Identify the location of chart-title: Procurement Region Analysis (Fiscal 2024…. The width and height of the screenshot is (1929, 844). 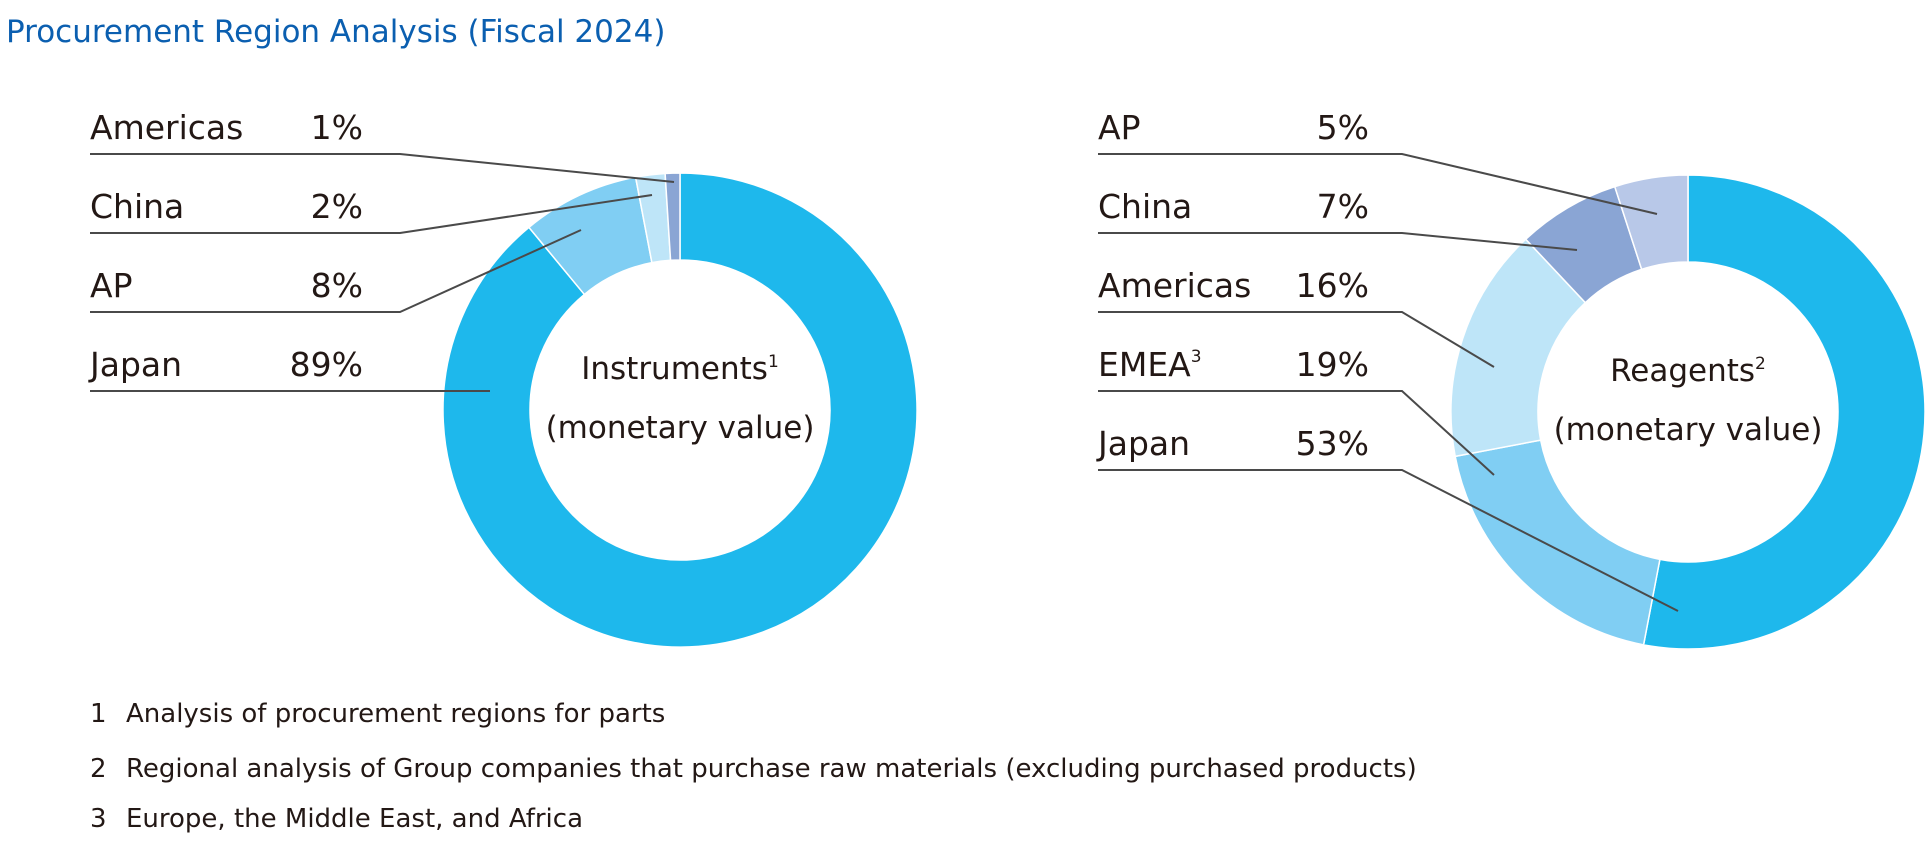
(335, 32).